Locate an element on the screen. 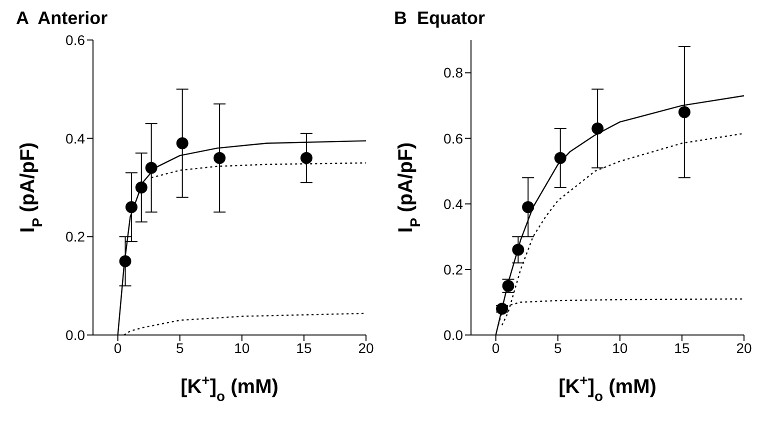  chart-title: B Equator is located at coordinates (439, 19).